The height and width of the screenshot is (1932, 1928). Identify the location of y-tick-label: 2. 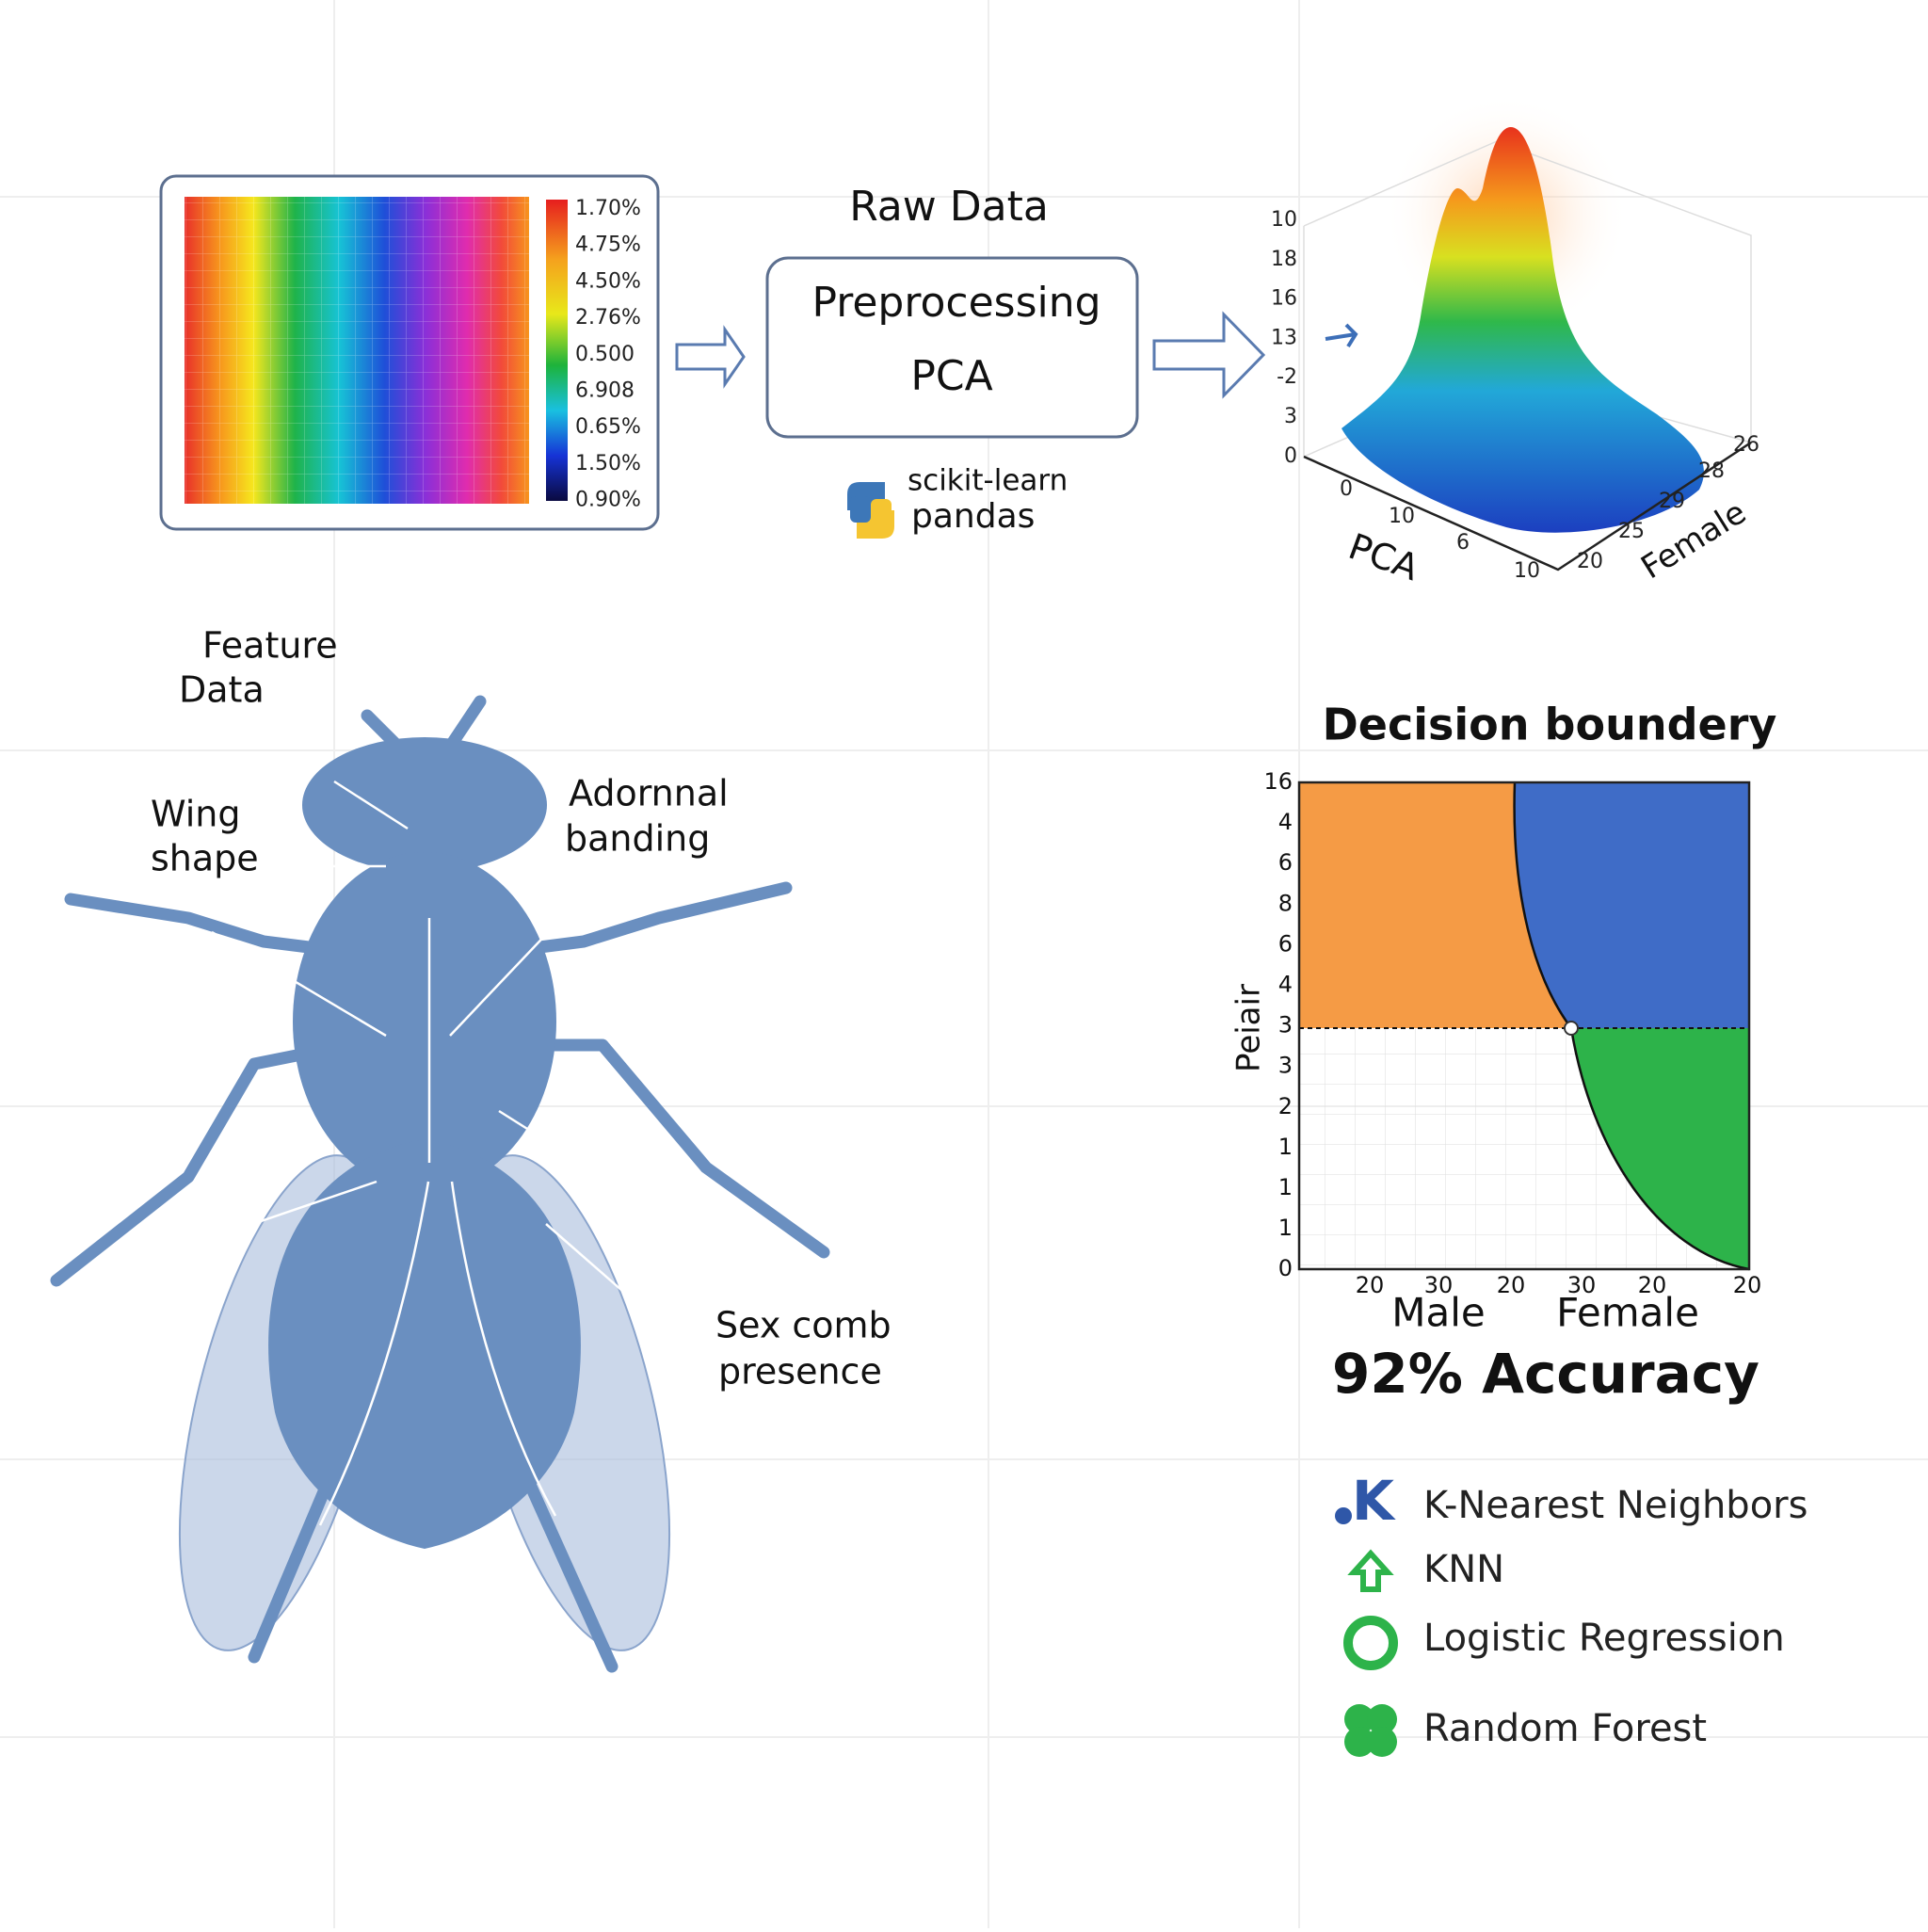
(1285, 1106).